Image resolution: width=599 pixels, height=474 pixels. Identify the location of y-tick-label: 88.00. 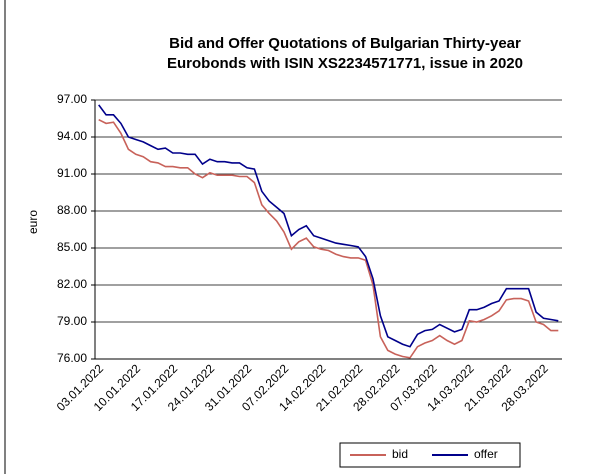
(72, 210).